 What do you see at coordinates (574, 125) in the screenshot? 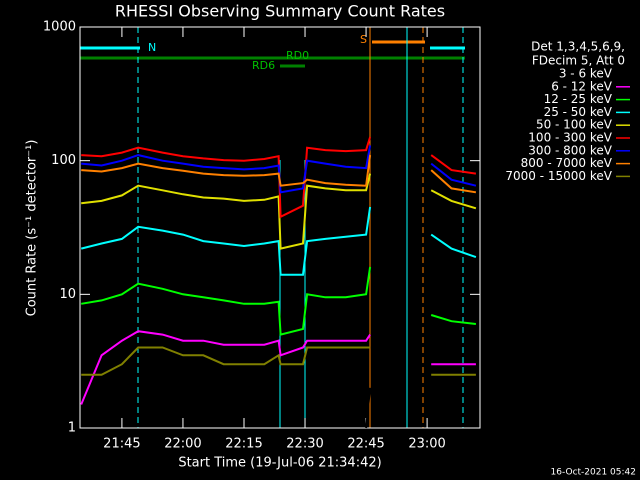
I see `legend-label: 50 - 100 keV` at bounding box center [574, 125].